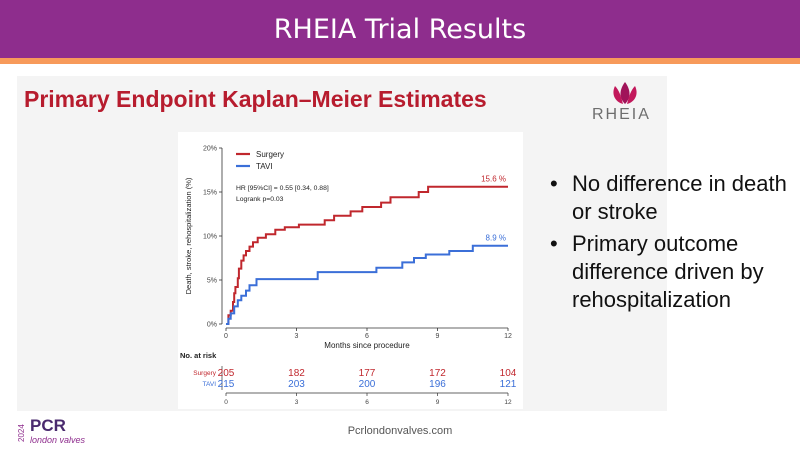  I want to click on brand-name: PCR, so click(48, 425).